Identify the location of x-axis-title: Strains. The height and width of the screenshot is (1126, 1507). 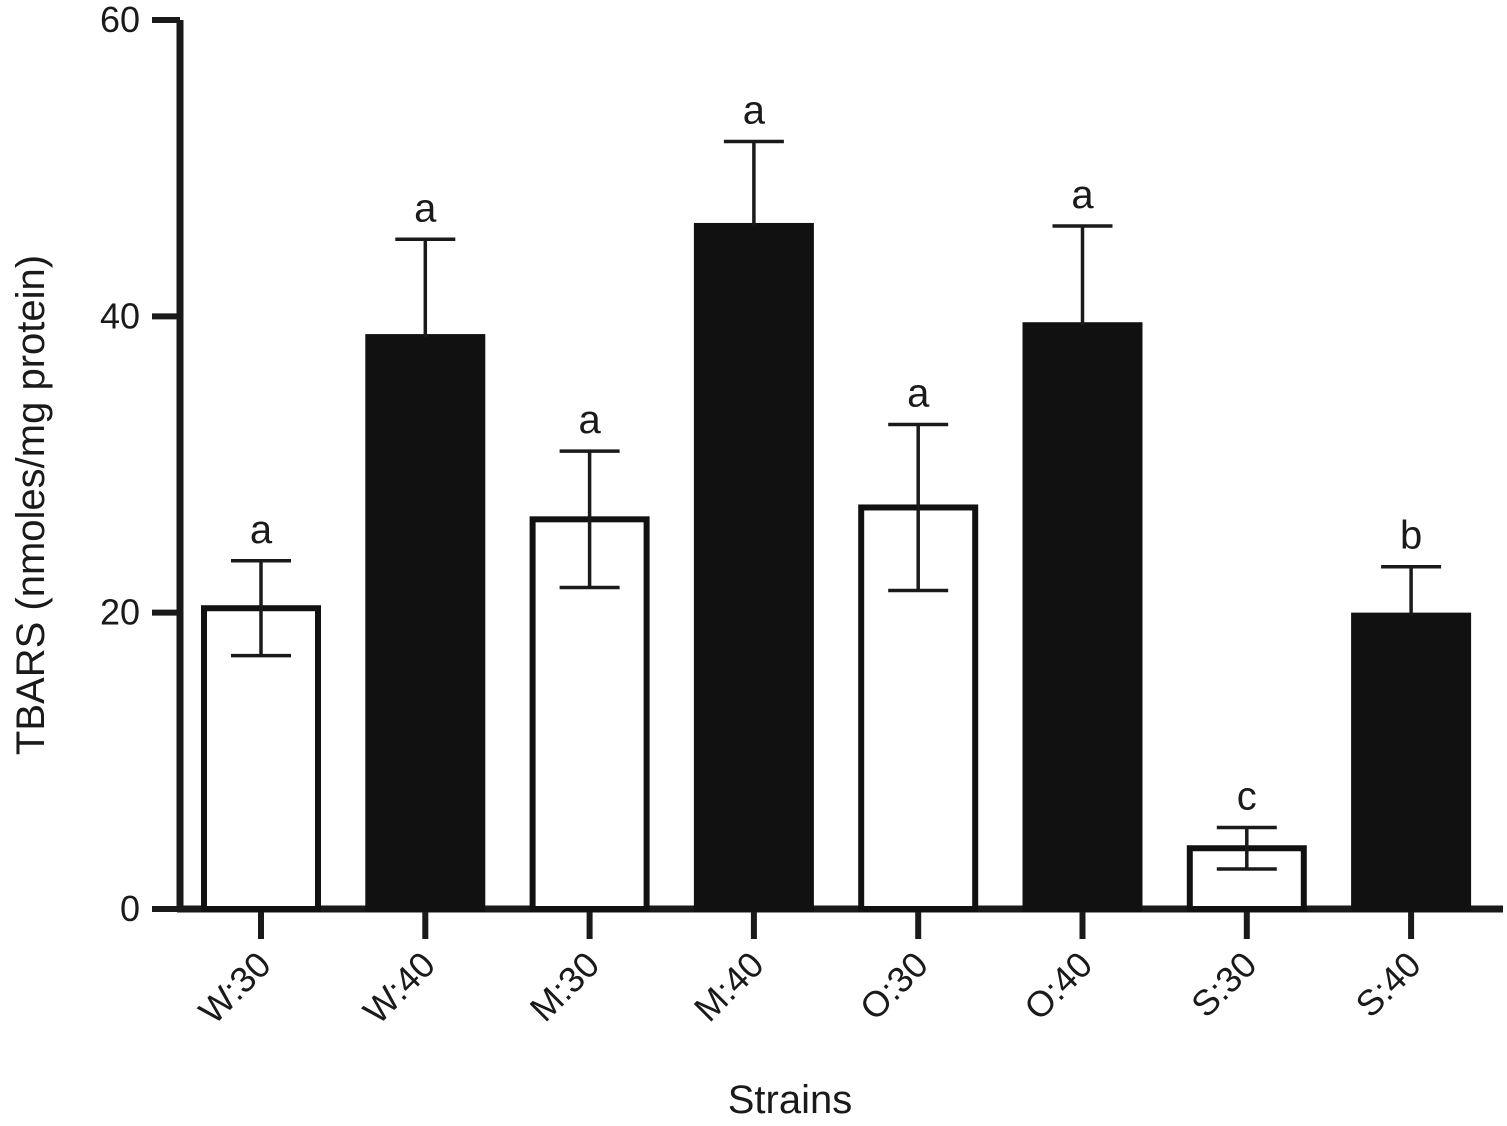
(790, 1100).